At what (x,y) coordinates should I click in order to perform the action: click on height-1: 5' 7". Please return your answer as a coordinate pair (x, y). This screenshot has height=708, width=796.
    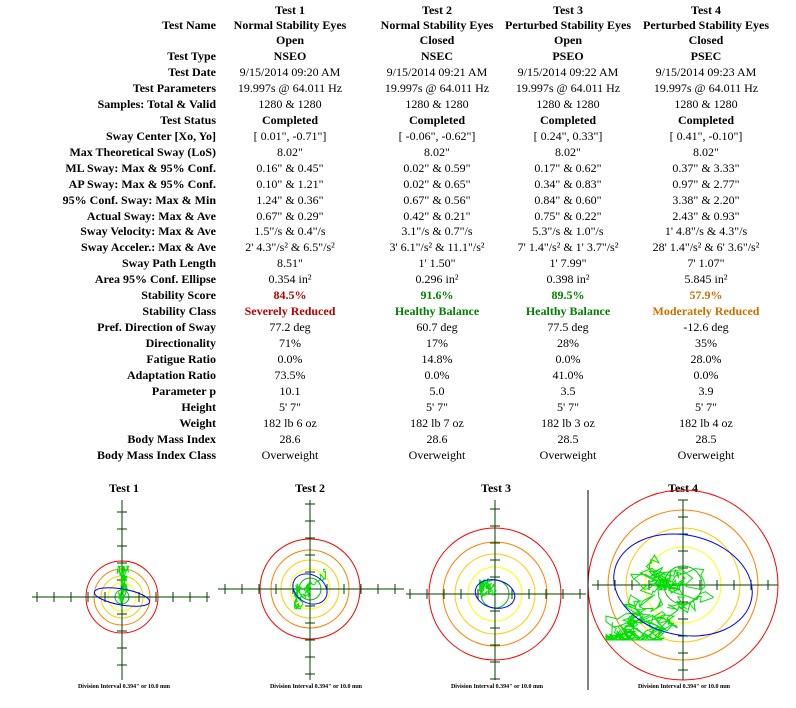
    Looking at the image, I should click on (290, 406).